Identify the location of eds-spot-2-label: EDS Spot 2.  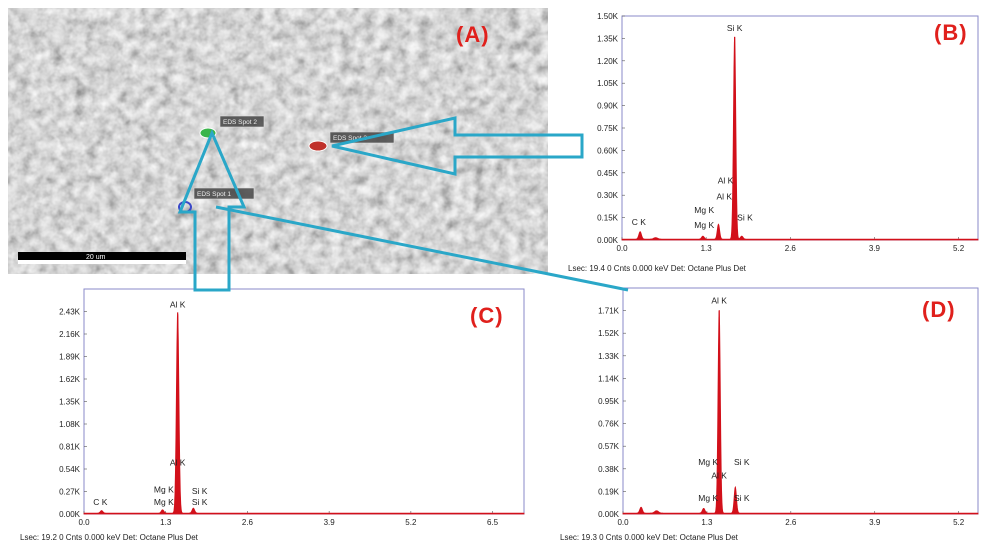
(240, 122).